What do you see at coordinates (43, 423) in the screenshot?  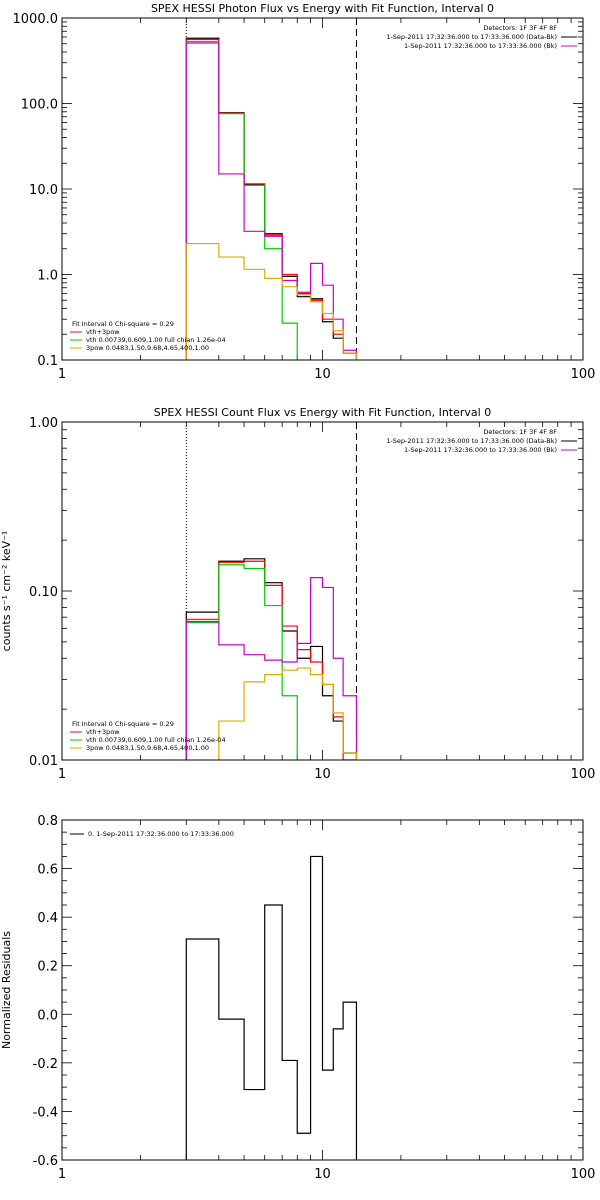 I see `y-tick-label: 1.00` at bounding box center [43, 423].